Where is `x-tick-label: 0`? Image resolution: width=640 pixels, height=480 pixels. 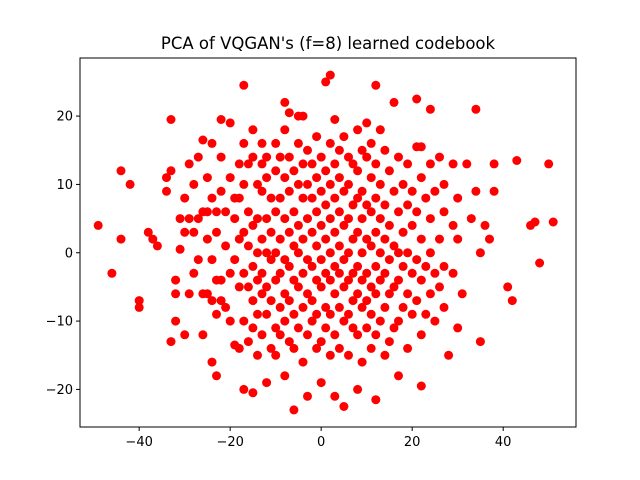
x-tick-label: 0 is located at coordinates (321, 442).